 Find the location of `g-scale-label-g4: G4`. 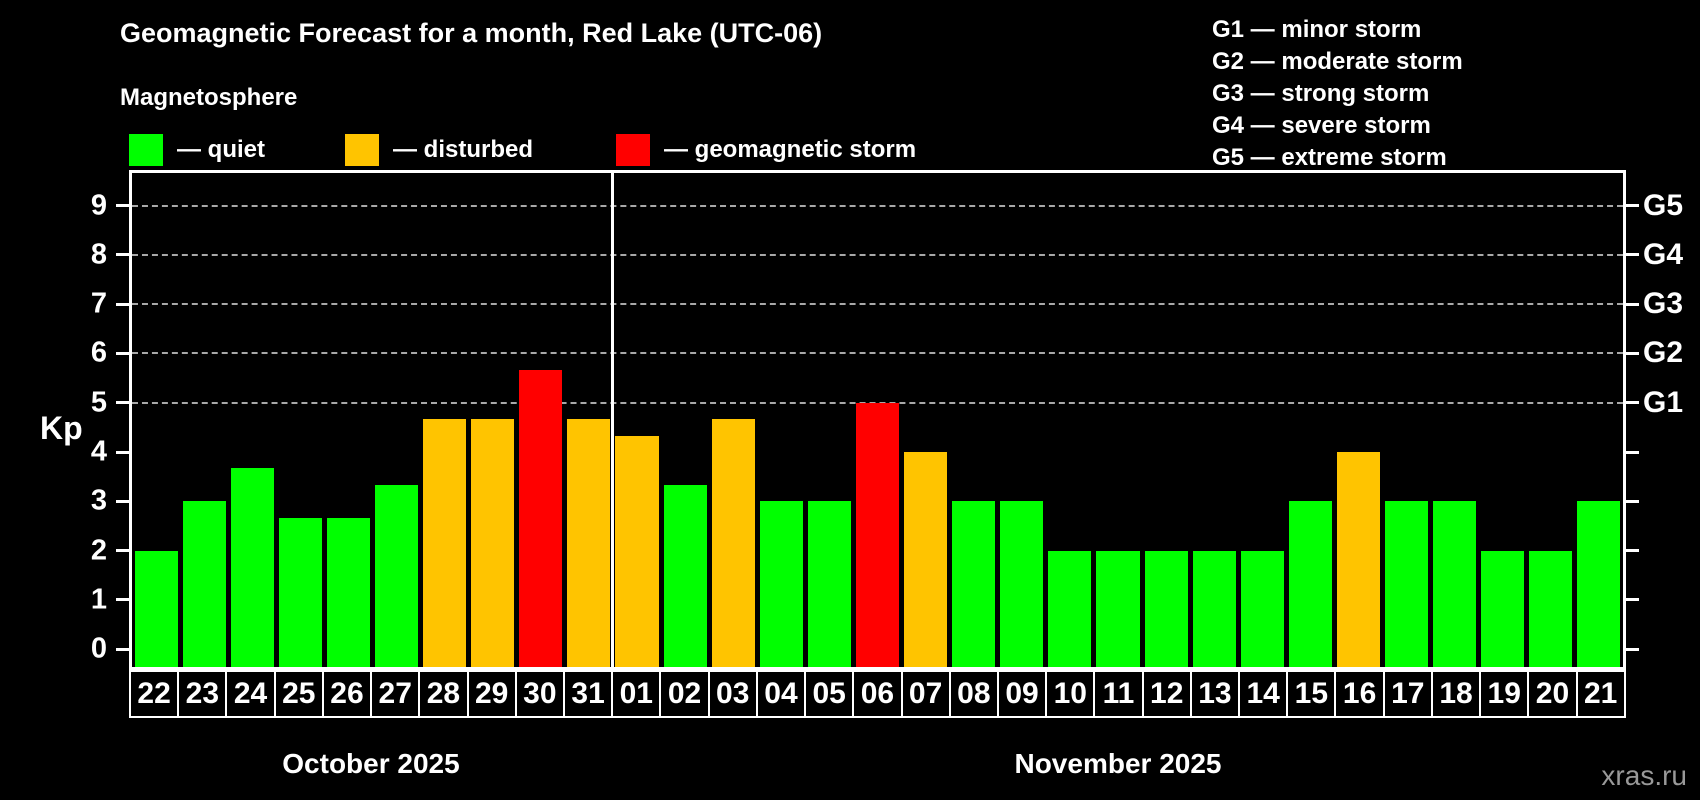

g-scale-label-g4: G4 is located at coordinates (1663, 254).